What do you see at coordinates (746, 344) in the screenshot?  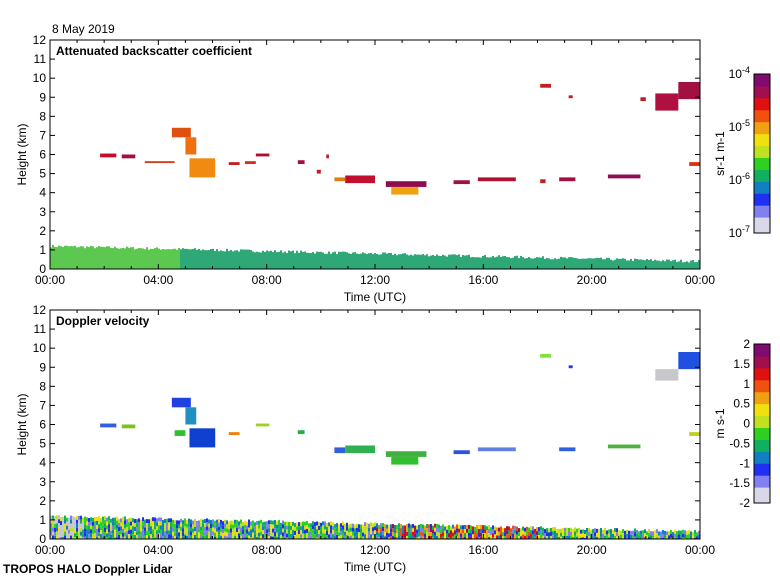 I see `colorbar-tick-label: 2` at bounding box center [746, 344].